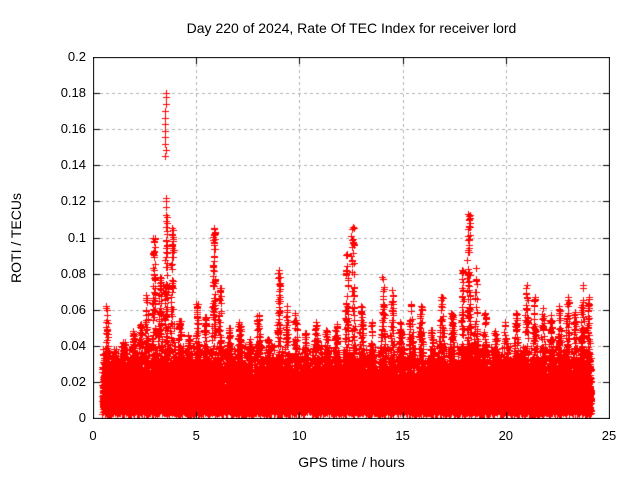 Image resolution: width=640 pixels, height=480 pixels. I want to click on y-tick-label-0.2: 0.2, so click(76, 56).